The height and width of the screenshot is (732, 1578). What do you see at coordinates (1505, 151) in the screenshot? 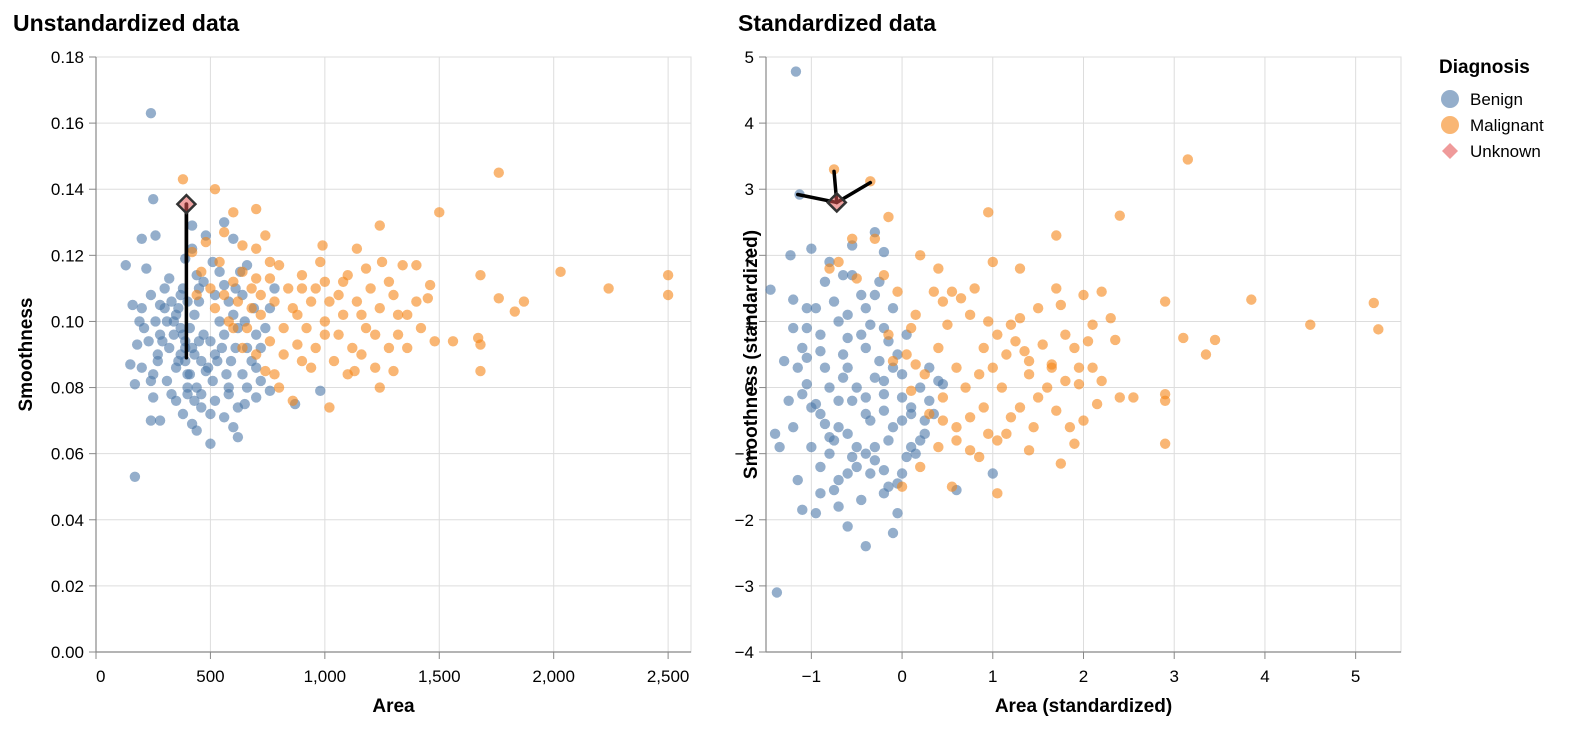
I see `legend-label-unknown: Unknown` at bounding box center [1505, 151].